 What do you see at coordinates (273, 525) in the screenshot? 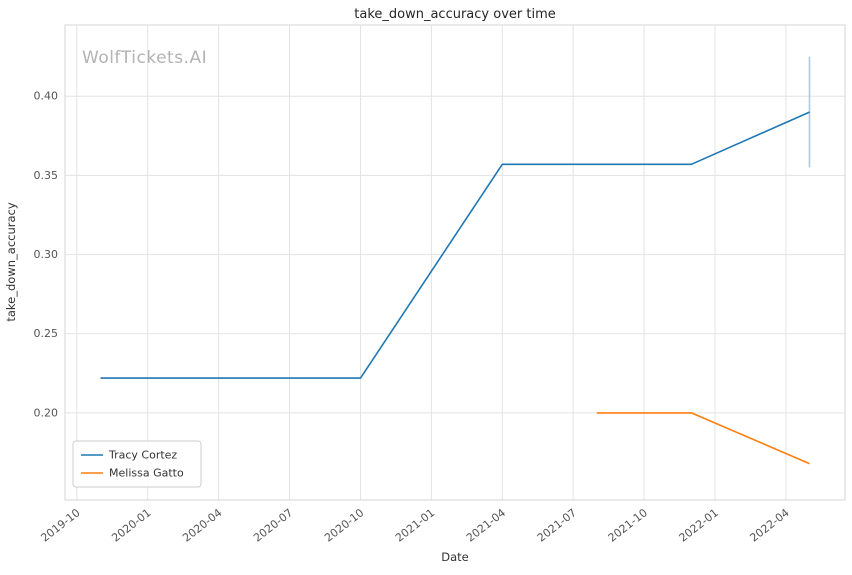
I see `x-tick-label: 2020-07` at bounding box center [273, 525].